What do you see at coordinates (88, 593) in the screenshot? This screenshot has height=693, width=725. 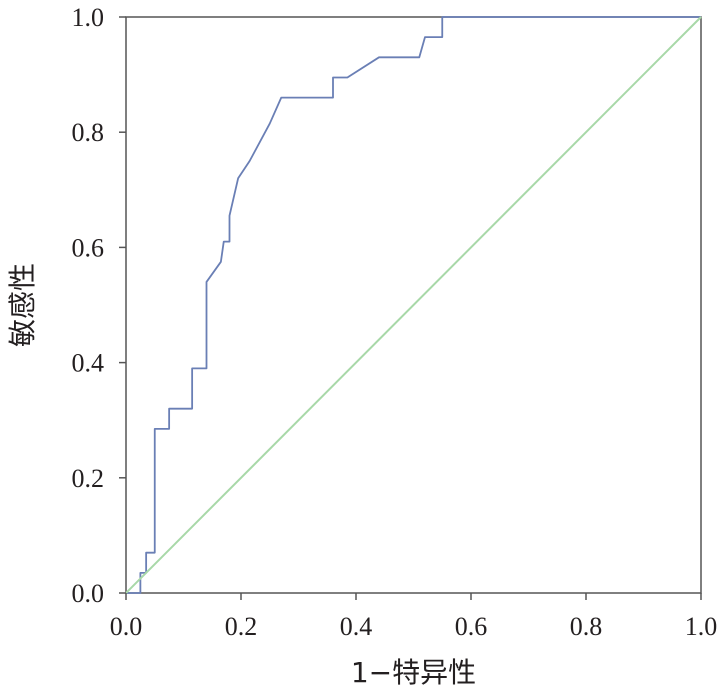 I see `y-tick-label: 0.0` at bounding box center [88, 593].